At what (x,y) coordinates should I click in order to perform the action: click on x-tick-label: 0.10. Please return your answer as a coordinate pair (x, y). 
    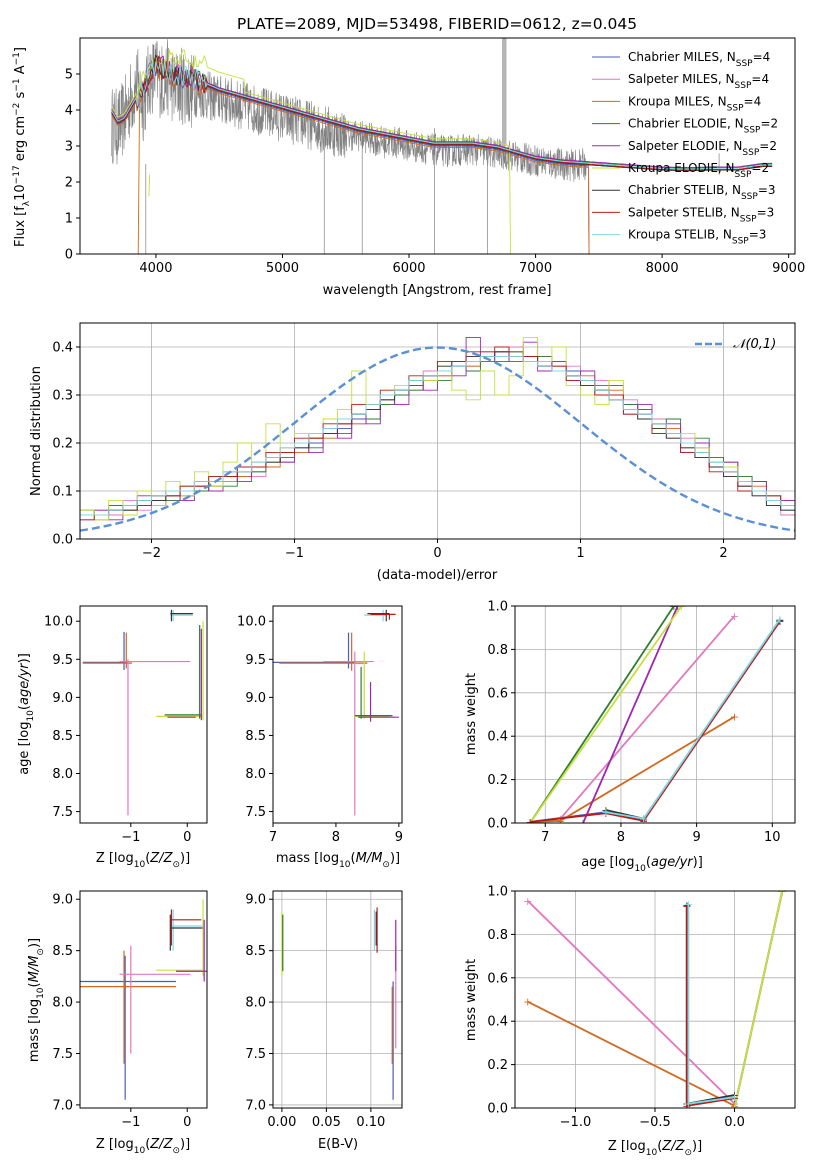
    Looking at the image, I should click on (370, 1122).